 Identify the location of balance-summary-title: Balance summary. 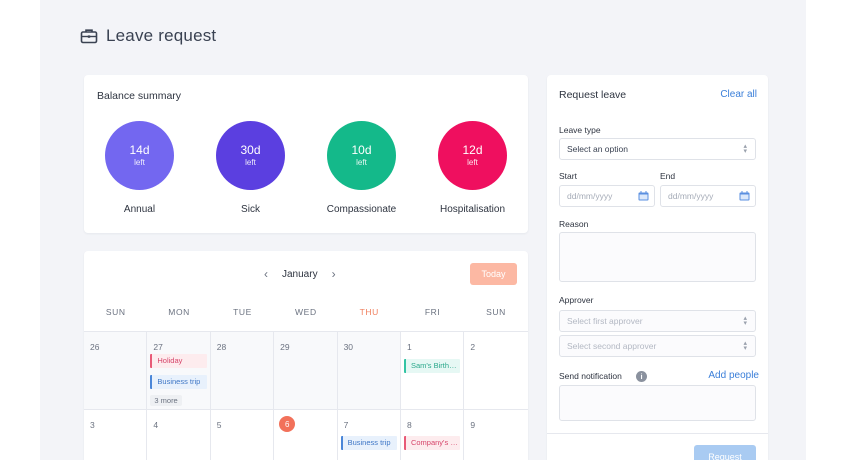
(139, 96).